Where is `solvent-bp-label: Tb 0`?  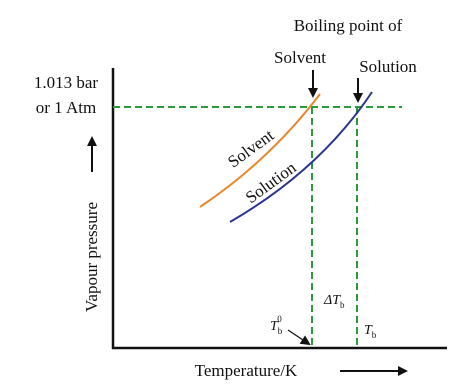
solvent-bp-label: Tb 0 is located at coordinates (276, 325).